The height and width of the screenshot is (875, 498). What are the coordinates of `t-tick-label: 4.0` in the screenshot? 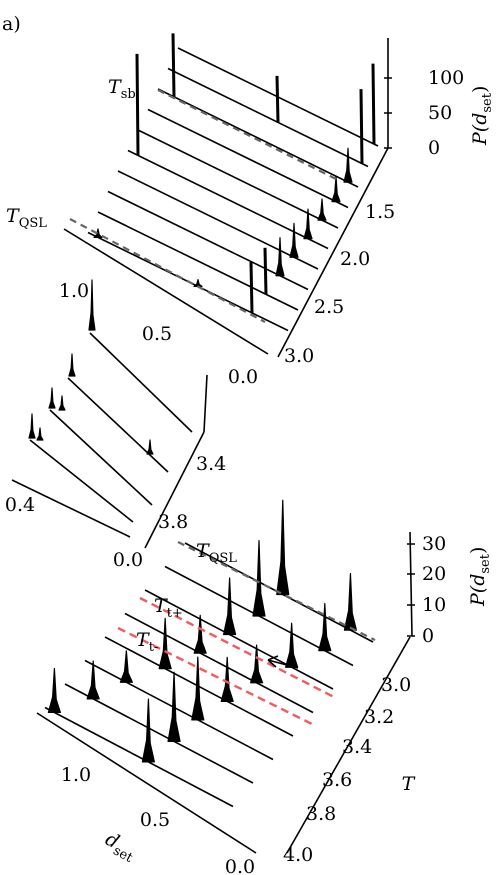 It's located at (298, 855).